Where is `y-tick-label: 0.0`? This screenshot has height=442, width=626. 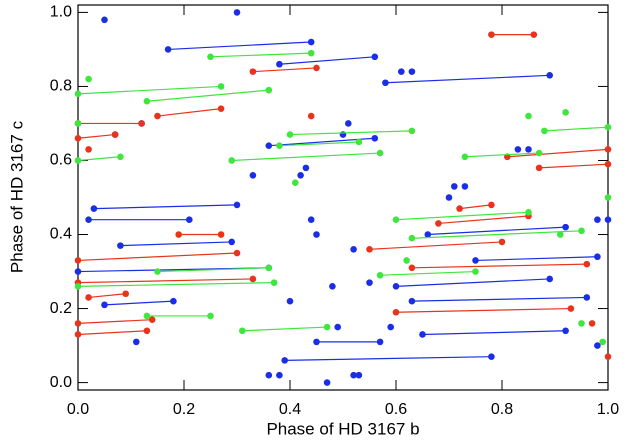
y-tick-label: 0.0 is located at coordinates (61, 382).